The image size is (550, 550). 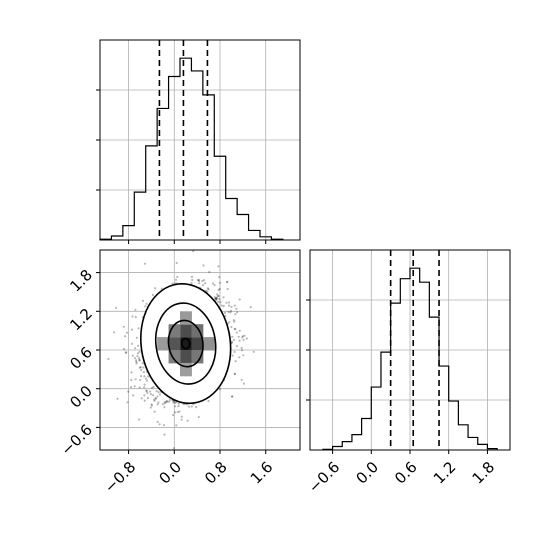 I want to click on scatter-contour-outer, so click(x=185, y=344).